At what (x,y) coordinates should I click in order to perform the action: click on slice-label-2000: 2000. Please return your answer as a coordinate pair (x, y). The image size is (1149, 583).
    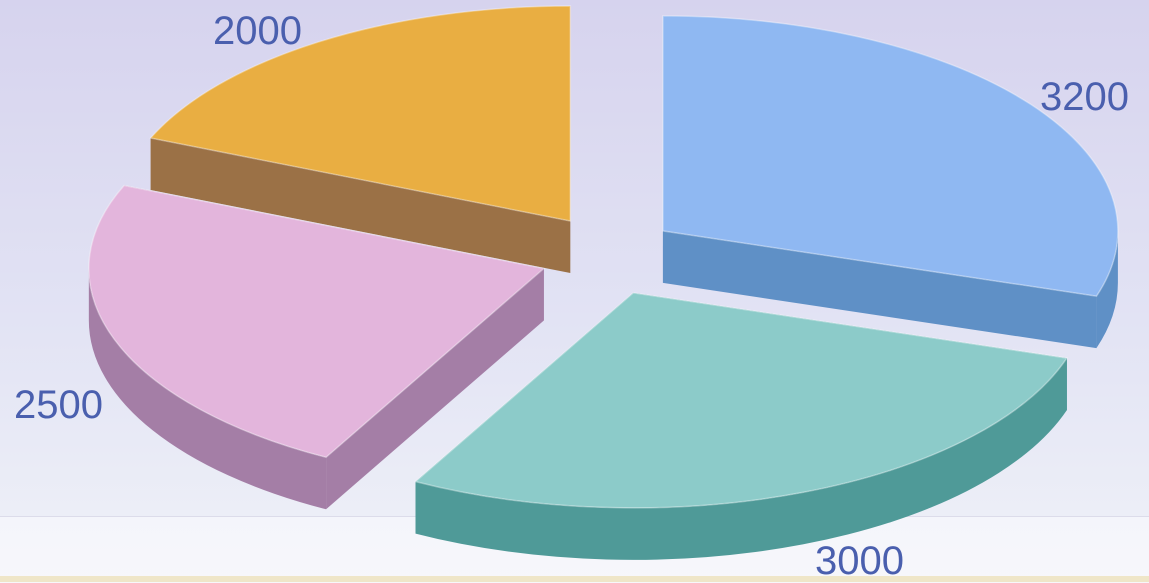
    Looking at the image, I should click on (257, 31).